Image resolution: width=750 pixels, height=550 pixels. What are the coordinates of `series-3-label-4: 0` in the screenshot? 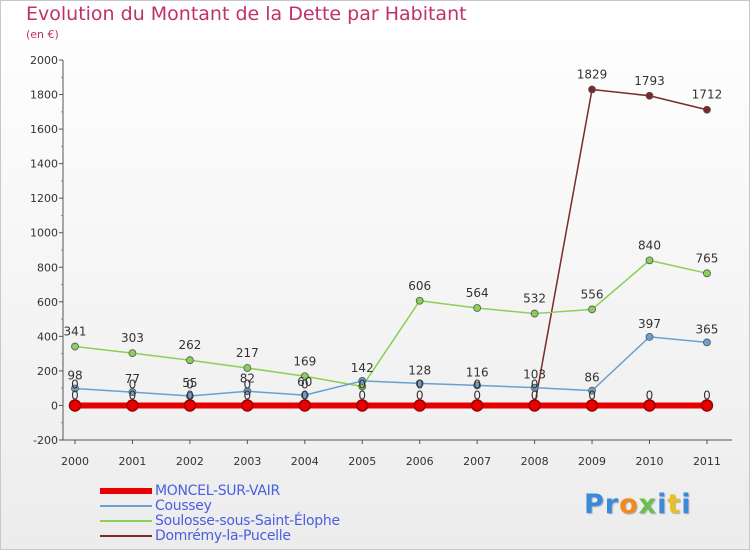 It's located at (305, 384).